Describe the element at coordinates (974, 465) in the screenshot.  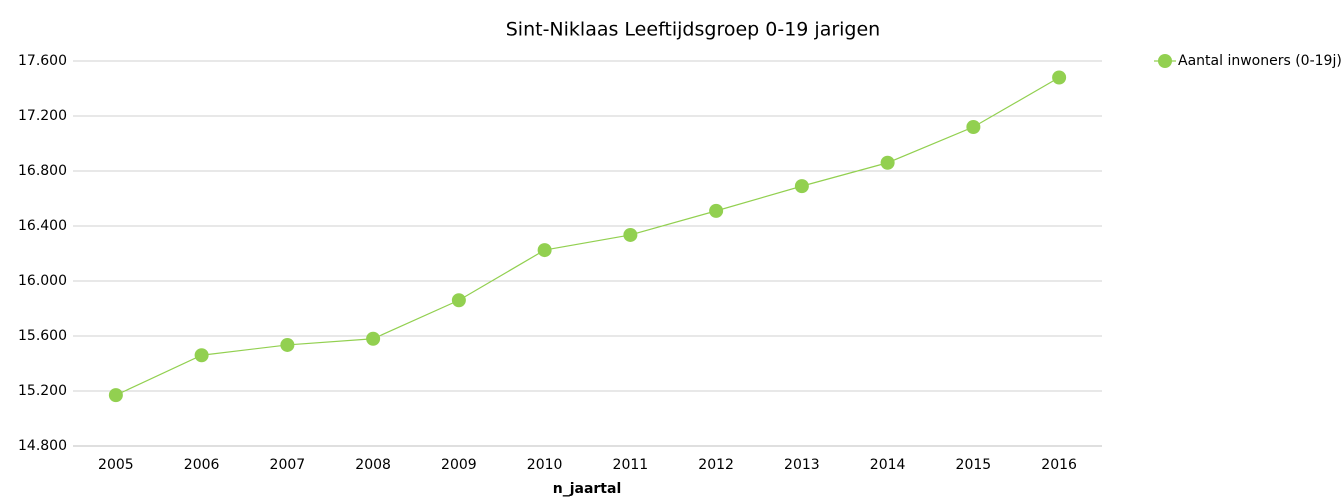
I see `x-tick-label: 2015` at that location.